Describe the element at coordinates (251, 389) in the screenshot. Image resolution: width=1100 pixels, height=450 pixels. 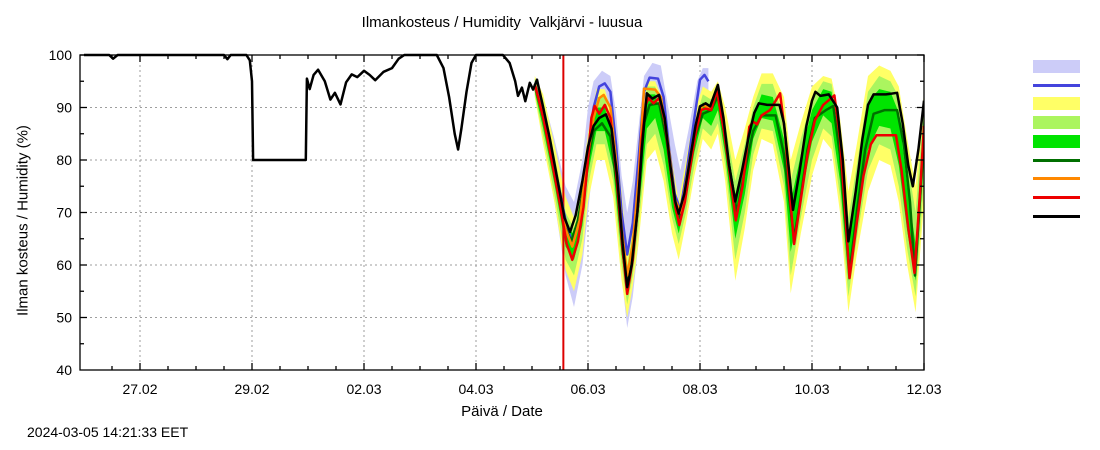
I see `x-tick-label: 29.02` at that location.